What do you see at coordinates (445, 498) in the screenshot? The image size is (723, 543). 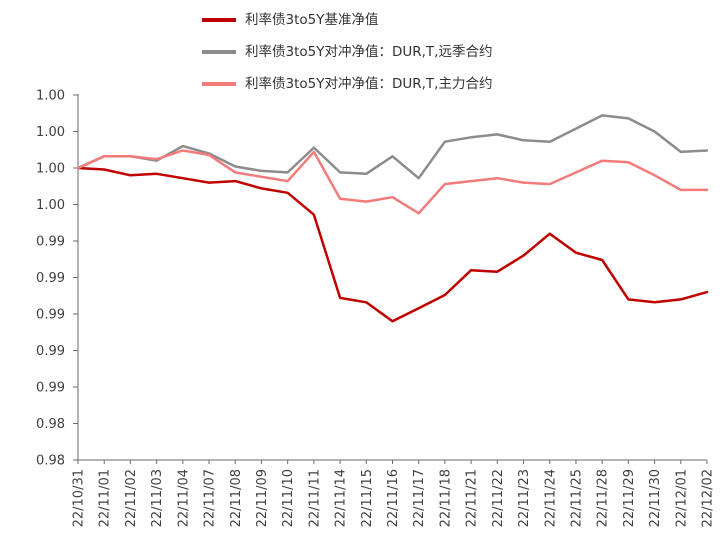 I see `x-tick-label: 22/11/18` at bounding box center [445, 498].